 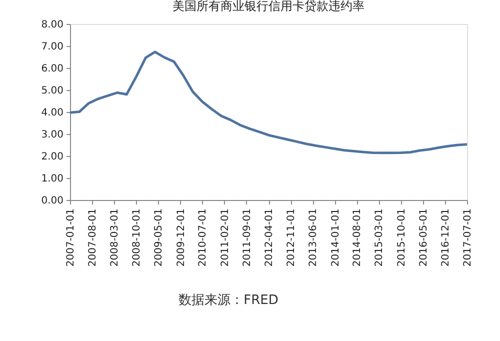 What do you see at coordinates (228, 300) in the screenshot?
I see `source-note: 数据来源：FRED` at bounding box center [228, 300].